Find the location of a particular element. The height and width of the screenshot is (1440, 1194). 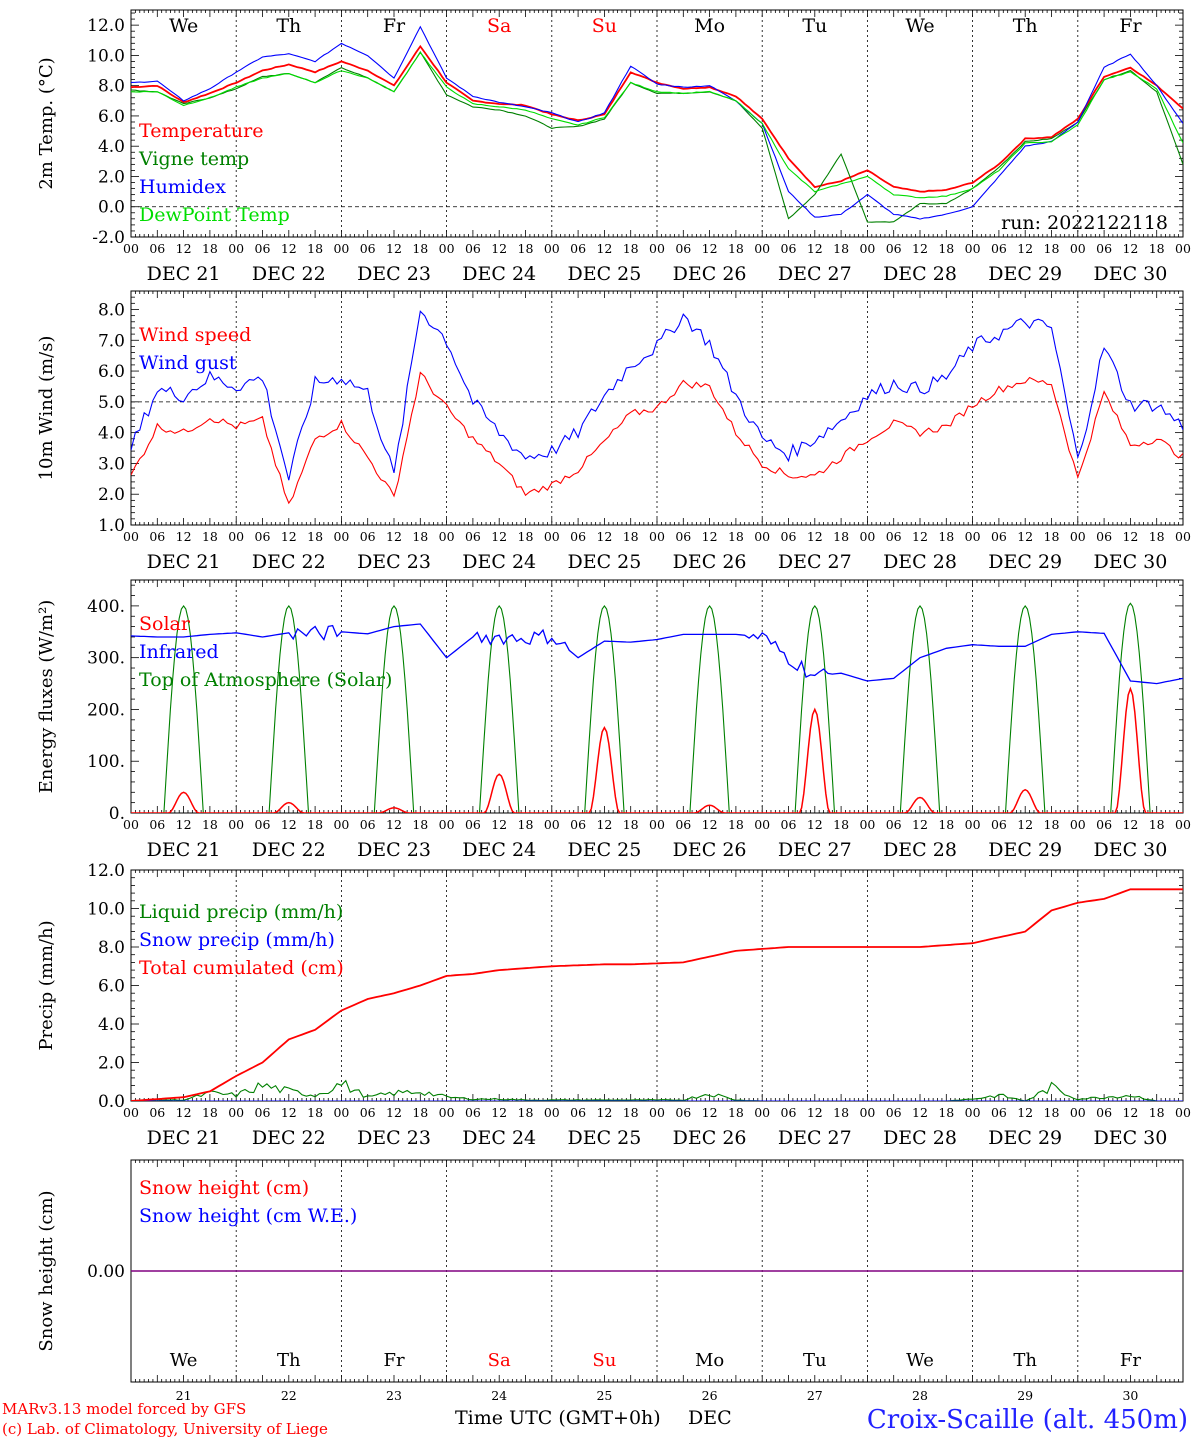

station-name: Croix-Scaille (alt. 450m) is located at coordinates (1027, 1420).